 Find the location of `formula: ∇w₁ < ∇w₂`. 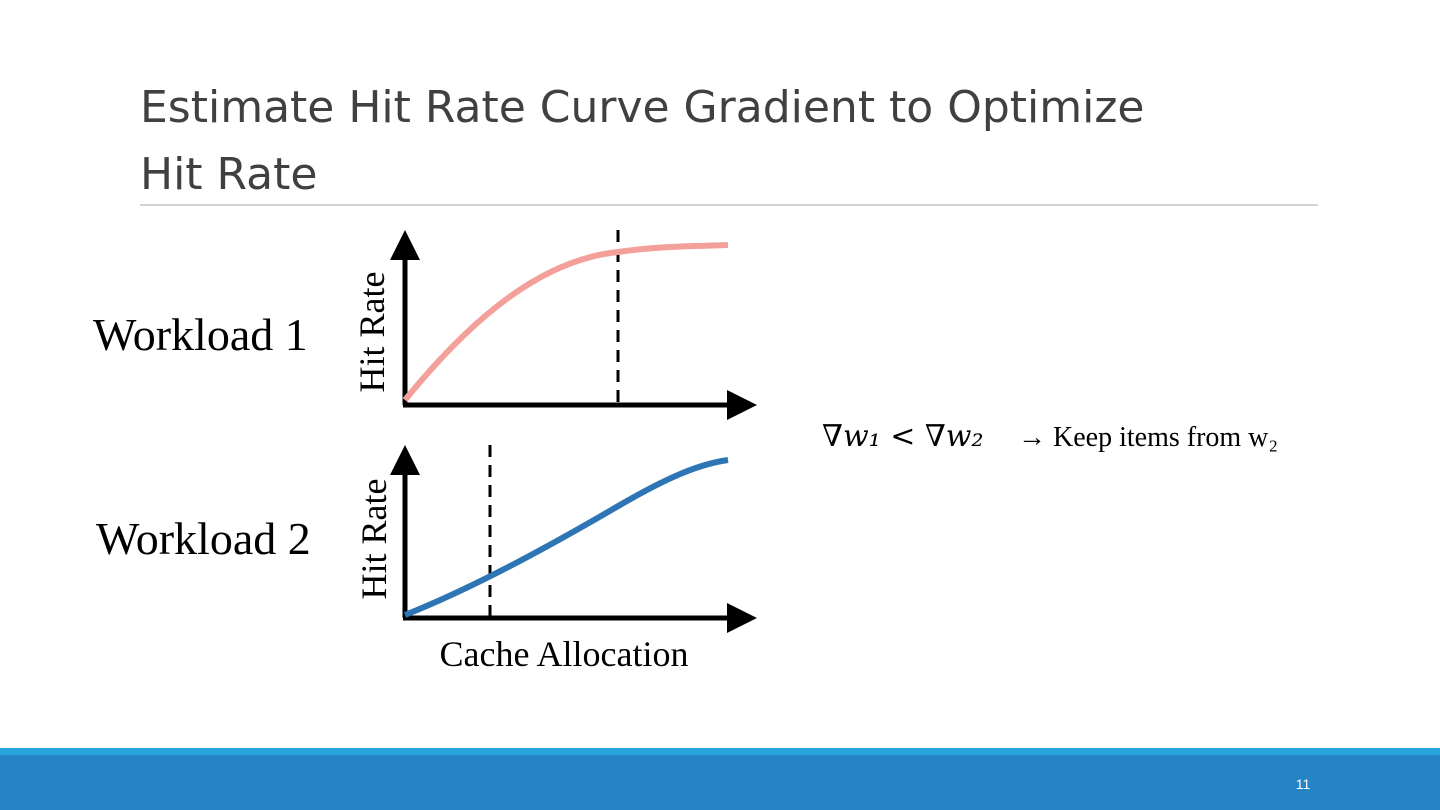

formula: ∇w₁ < ∇w₂ is located at coordinates (903, 436).